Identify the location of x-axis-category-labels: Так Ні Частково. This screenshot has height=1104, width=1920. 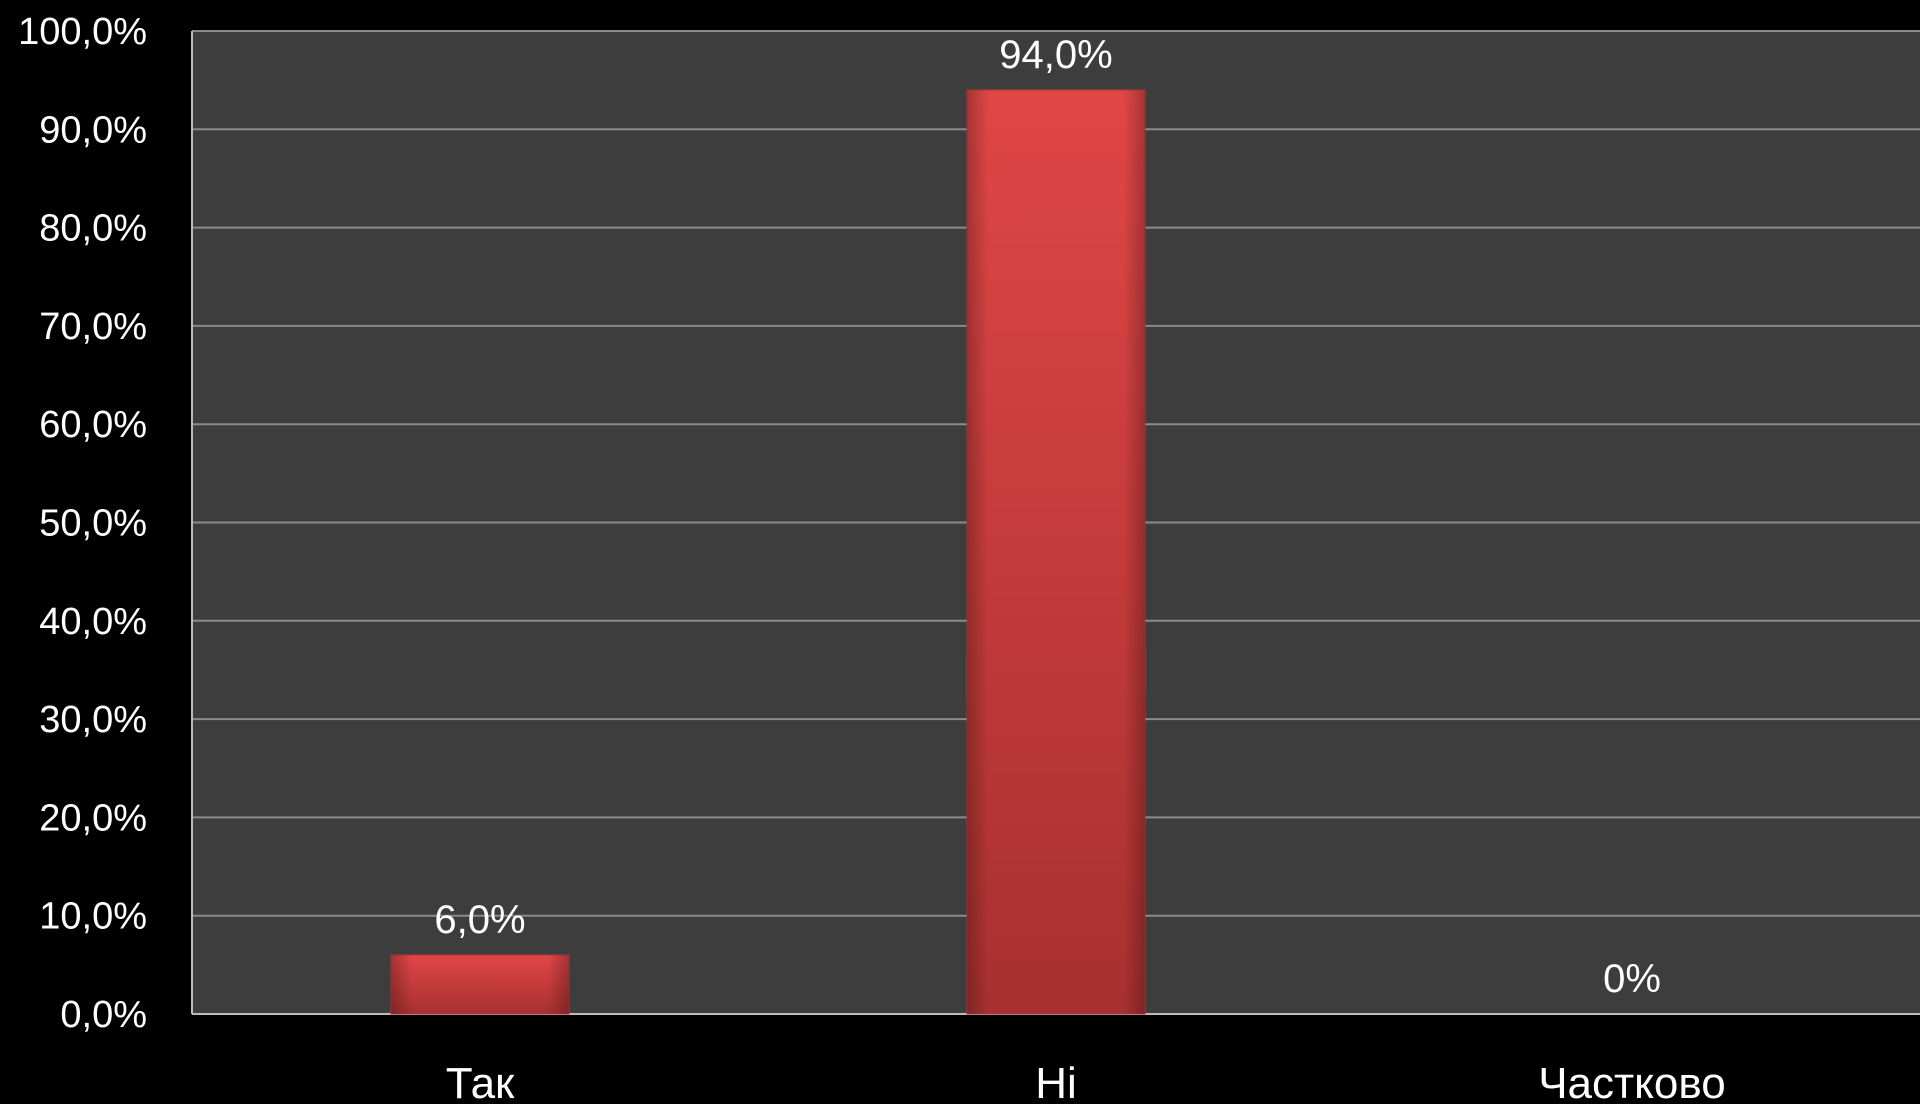
(1086, 1081).